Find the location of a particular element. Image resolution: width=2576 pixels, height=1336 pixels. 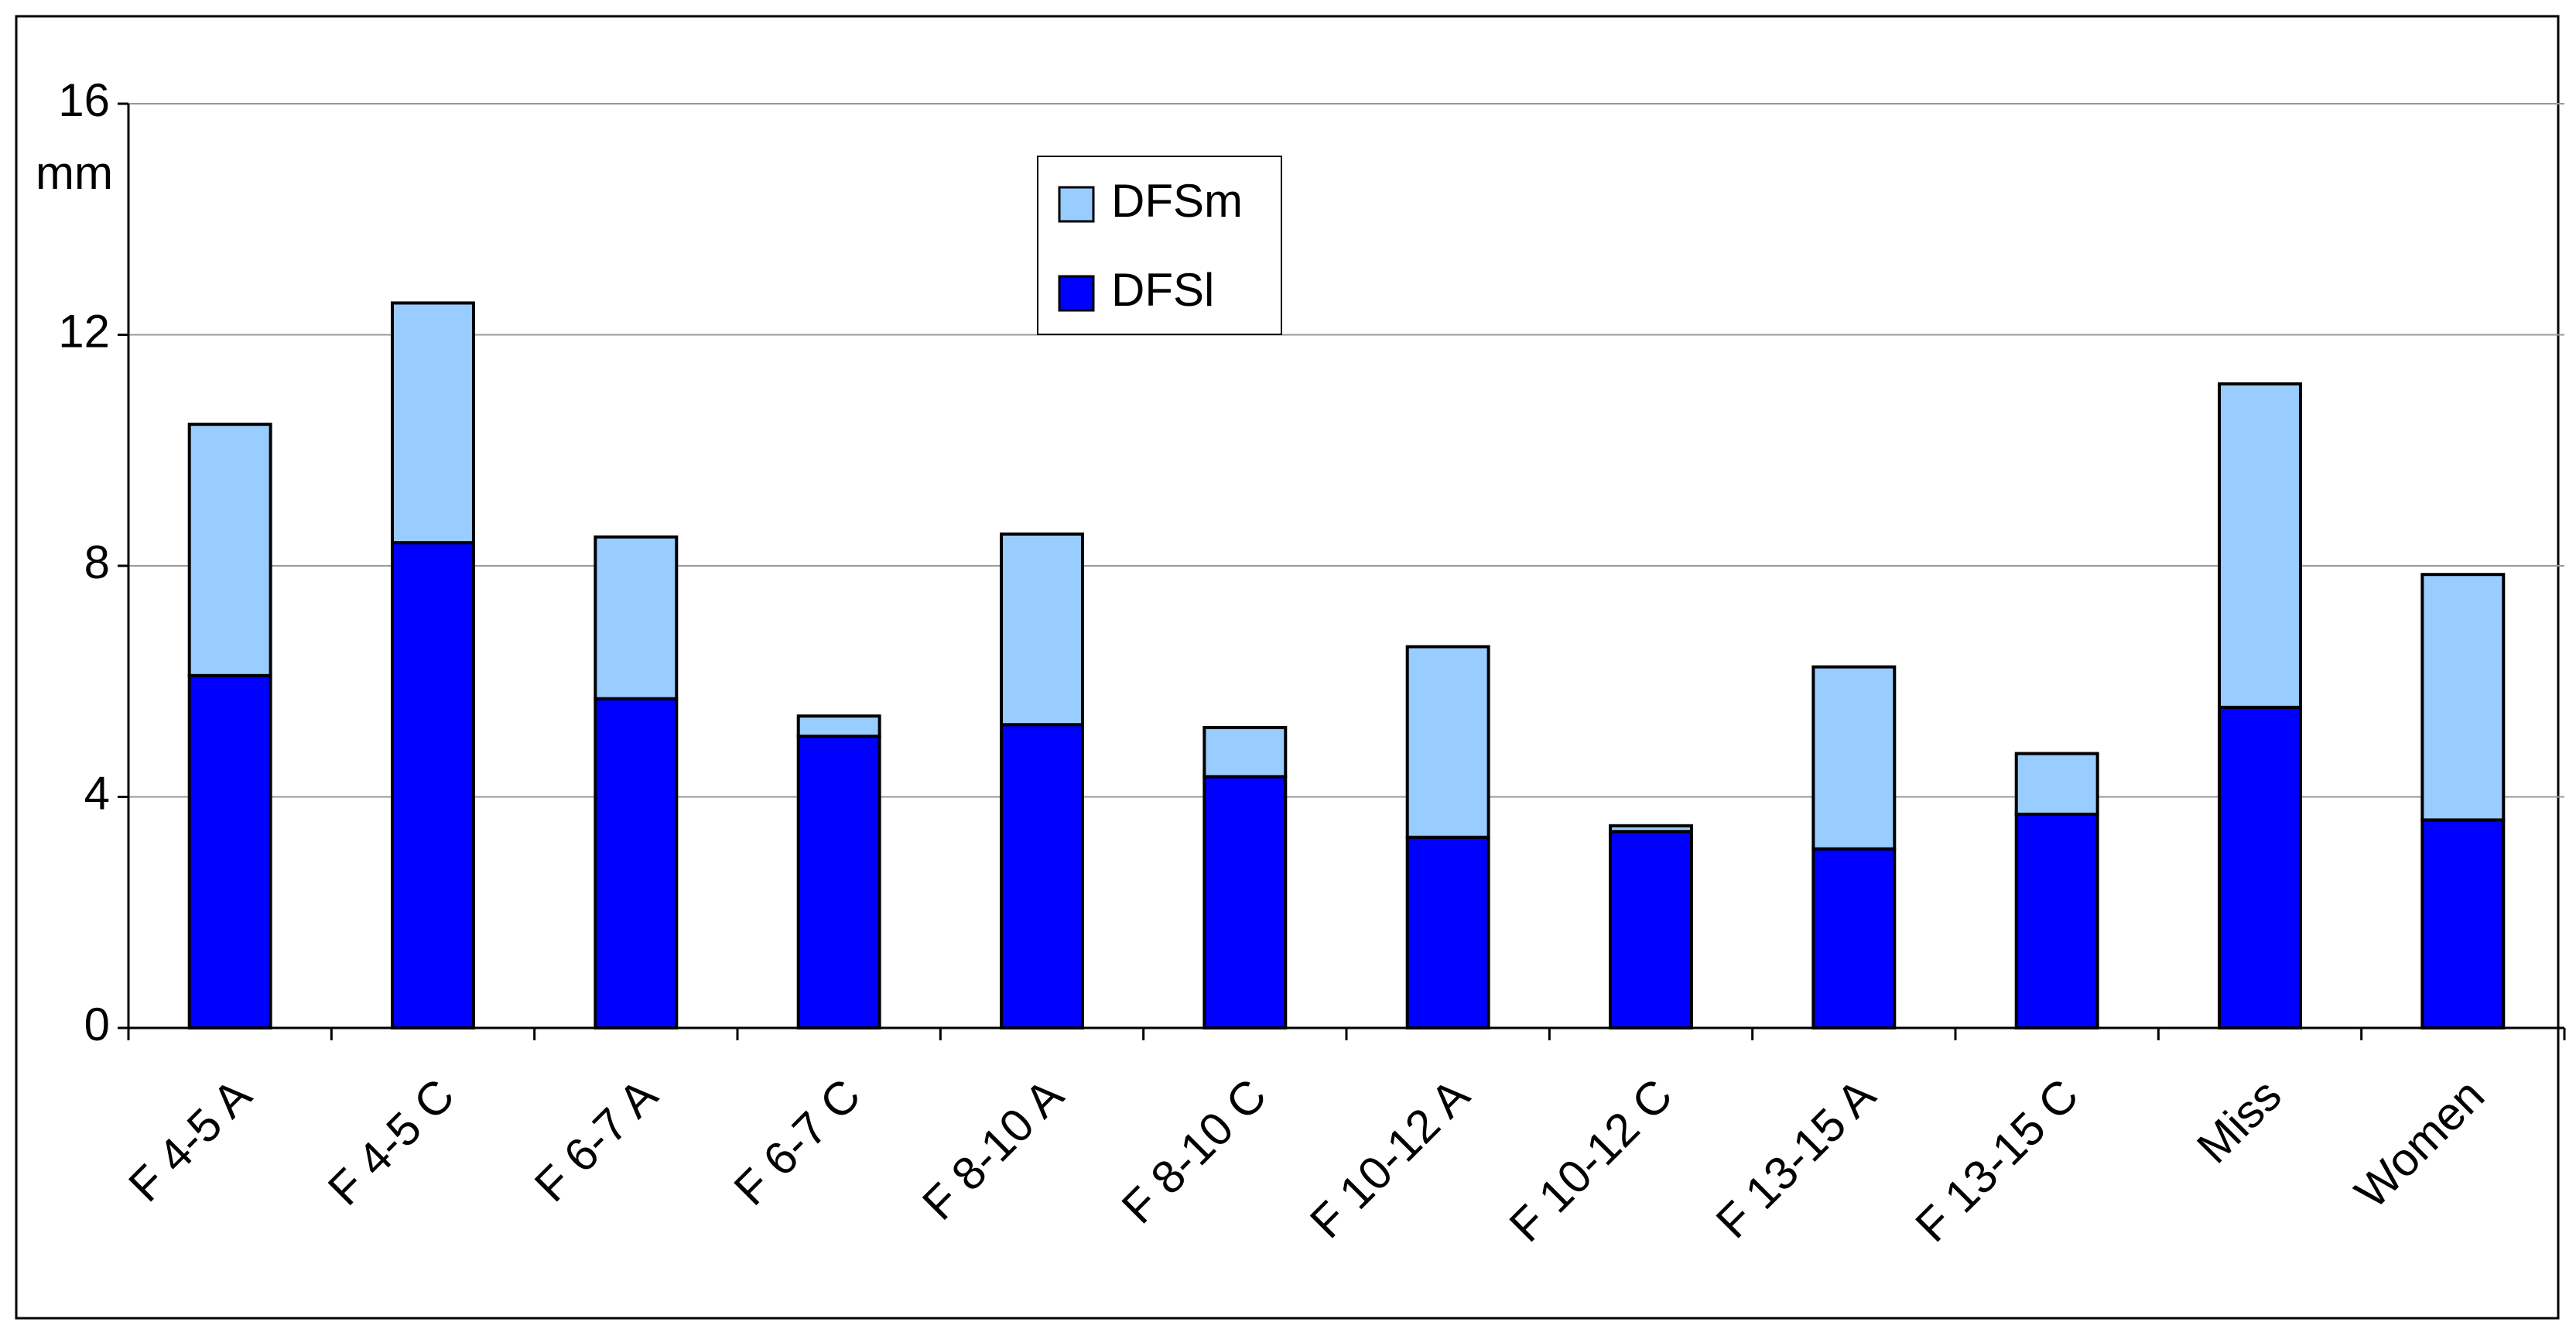

y-tick-label: 12 is located at coordinates (84, 331).